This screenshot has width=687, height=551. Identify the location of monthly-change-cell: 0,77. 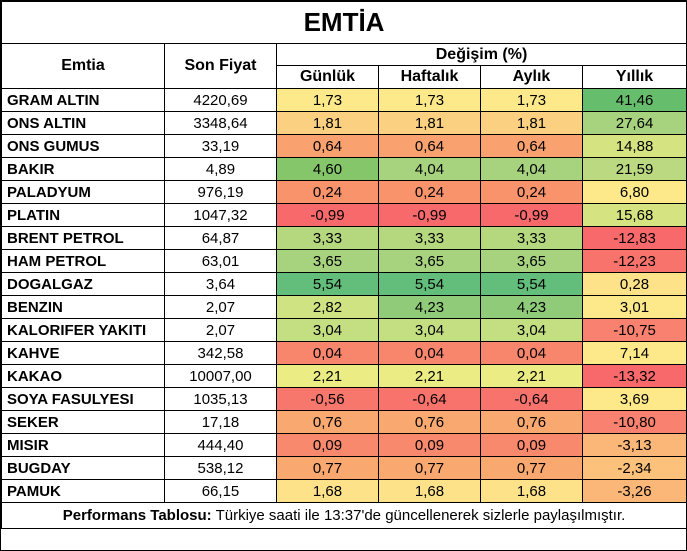
(531, 468).